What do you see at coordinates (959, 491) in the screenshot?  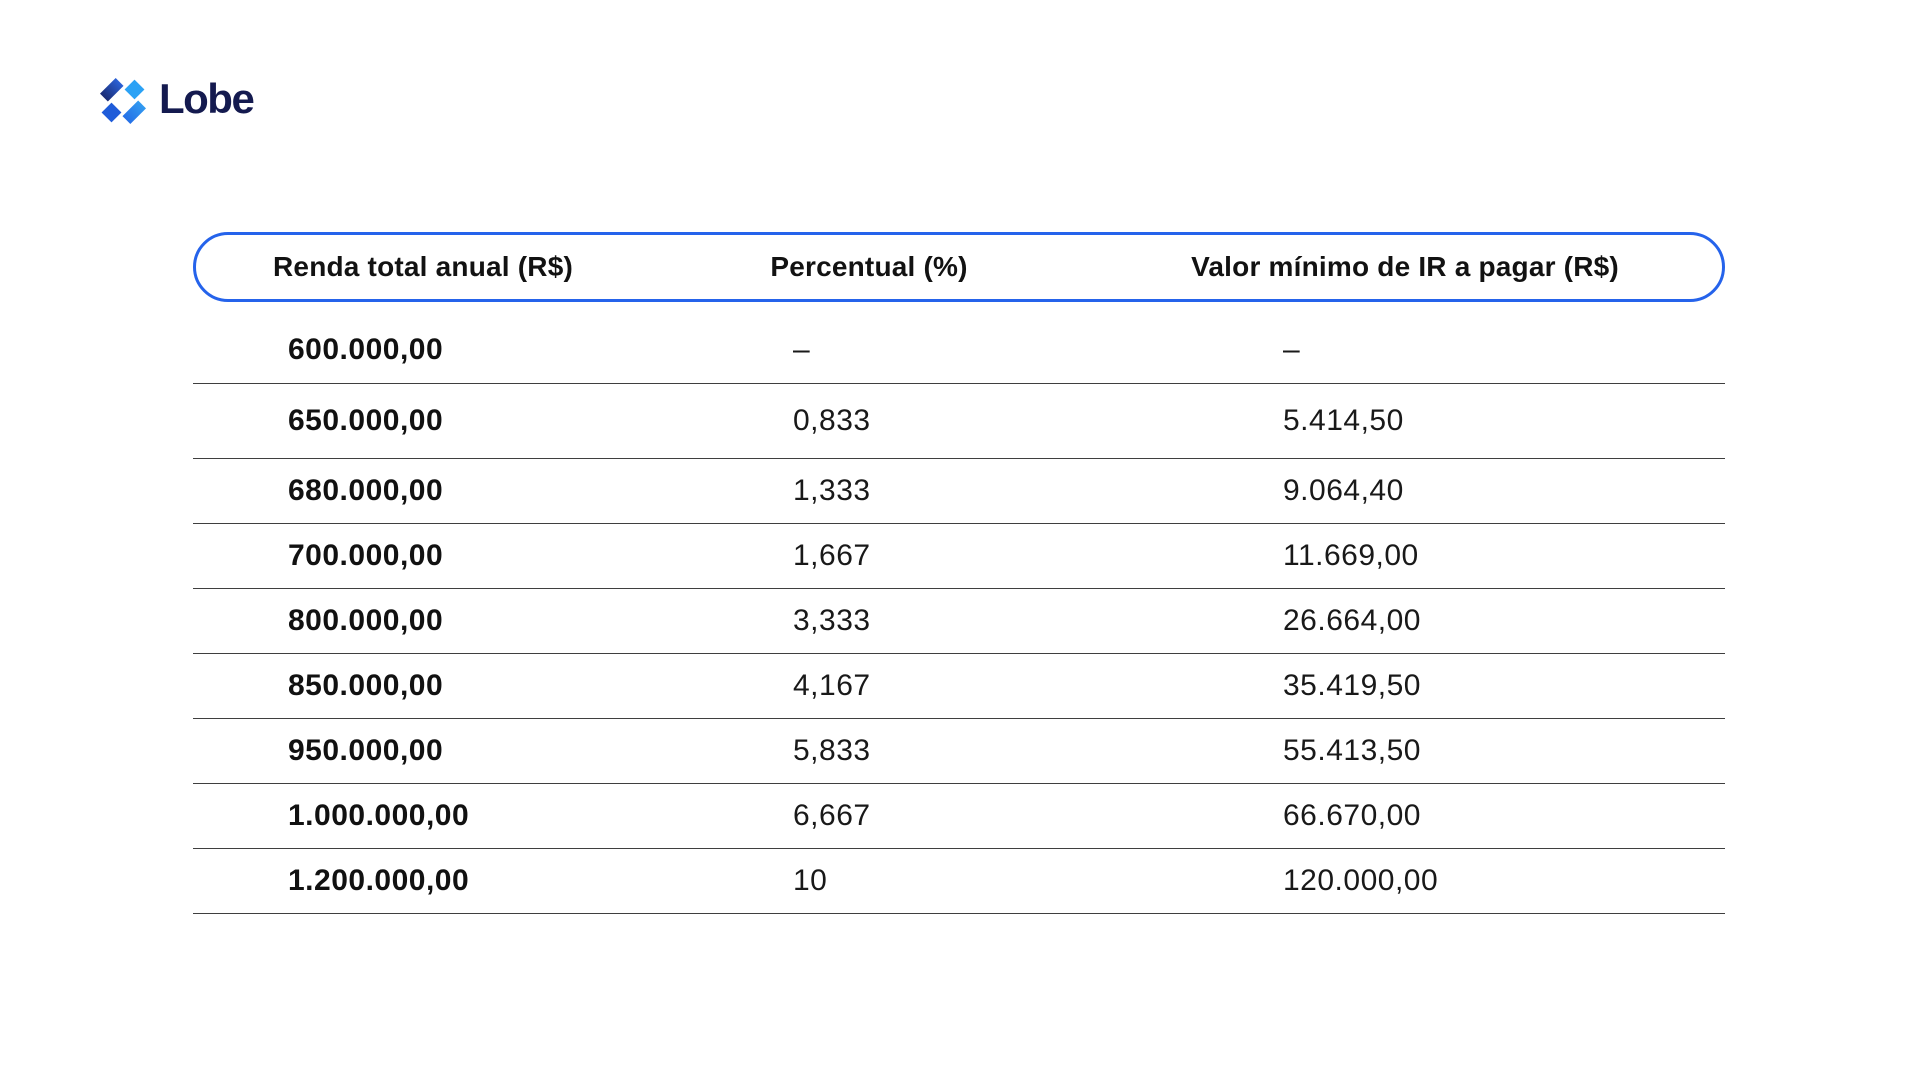 I see `table-row: 680.000,00 1,333 9.064,40` at bounding box center [959, 491].